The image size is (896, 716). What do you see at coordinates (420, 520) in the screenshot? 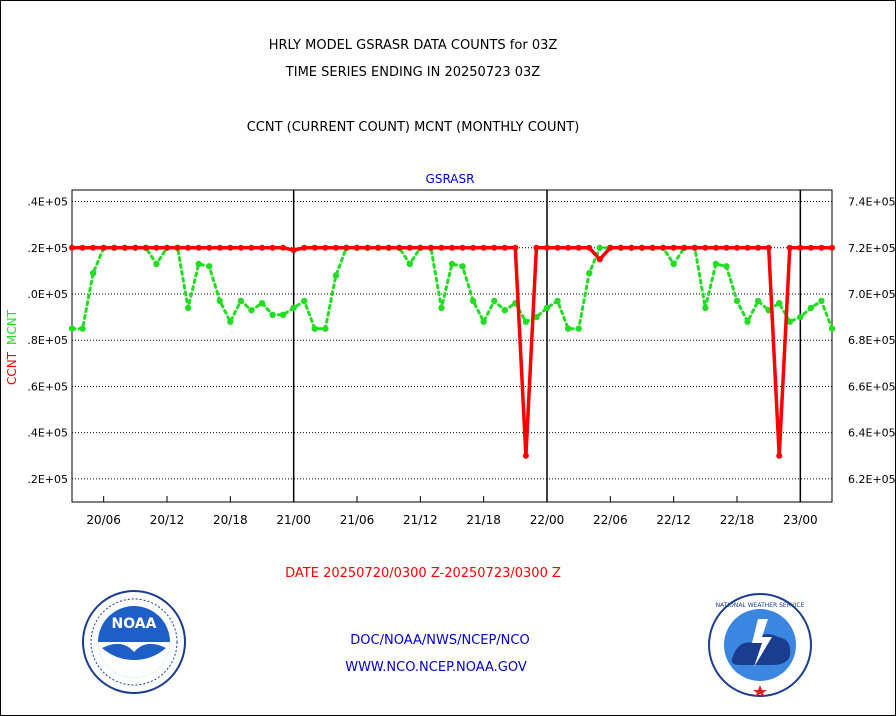
I see `x-tick-label: 21/12` at bounding box center [420, 520].